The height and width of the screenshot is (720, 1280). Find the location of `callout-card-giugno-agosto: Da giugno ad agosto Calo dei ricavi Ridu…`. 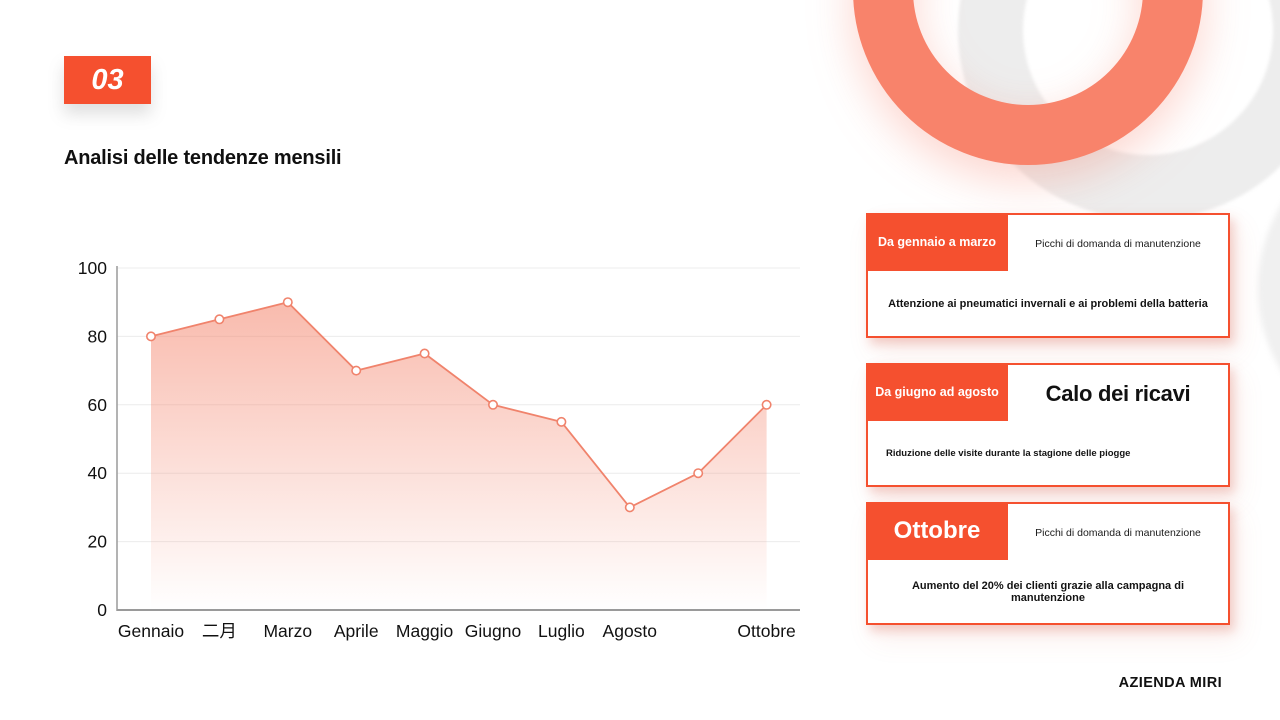

callout-card-giugno-agosto: Da giugno ad agosto Calo dei ricavi Ridu… is located at coordinates (1048, 425).